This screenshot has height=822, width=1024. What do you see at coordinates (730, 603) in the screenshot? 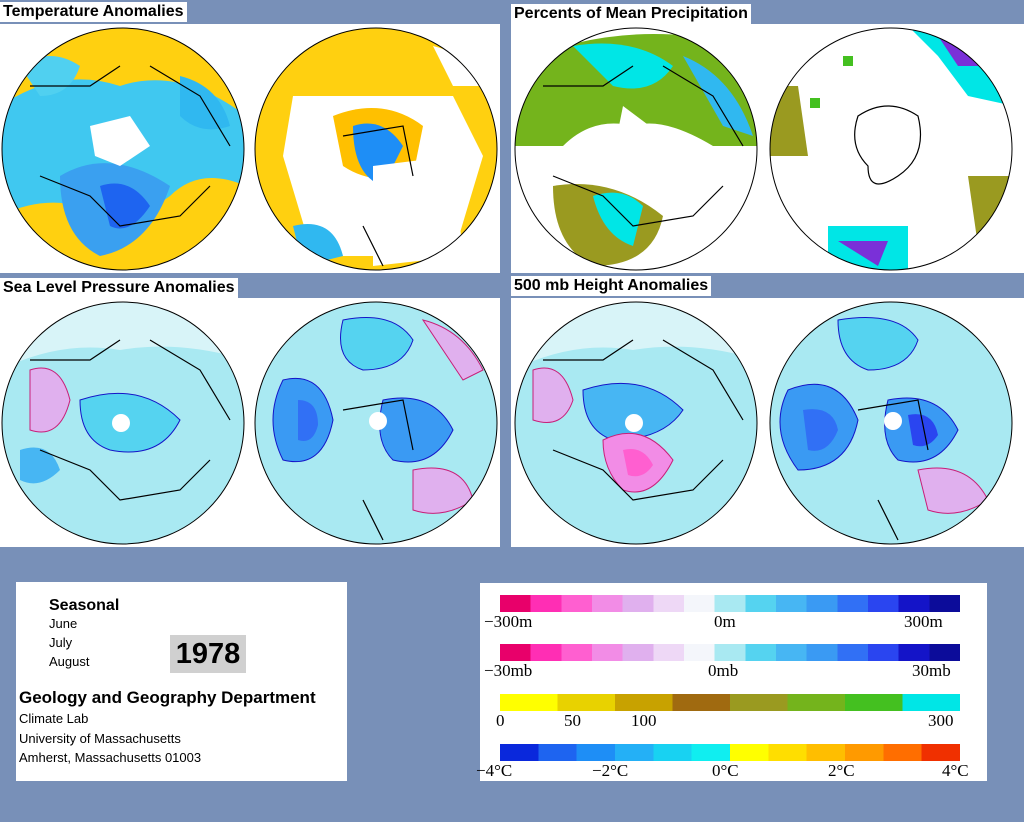
I see `height-colorbar` at bounding box center [730, 603].